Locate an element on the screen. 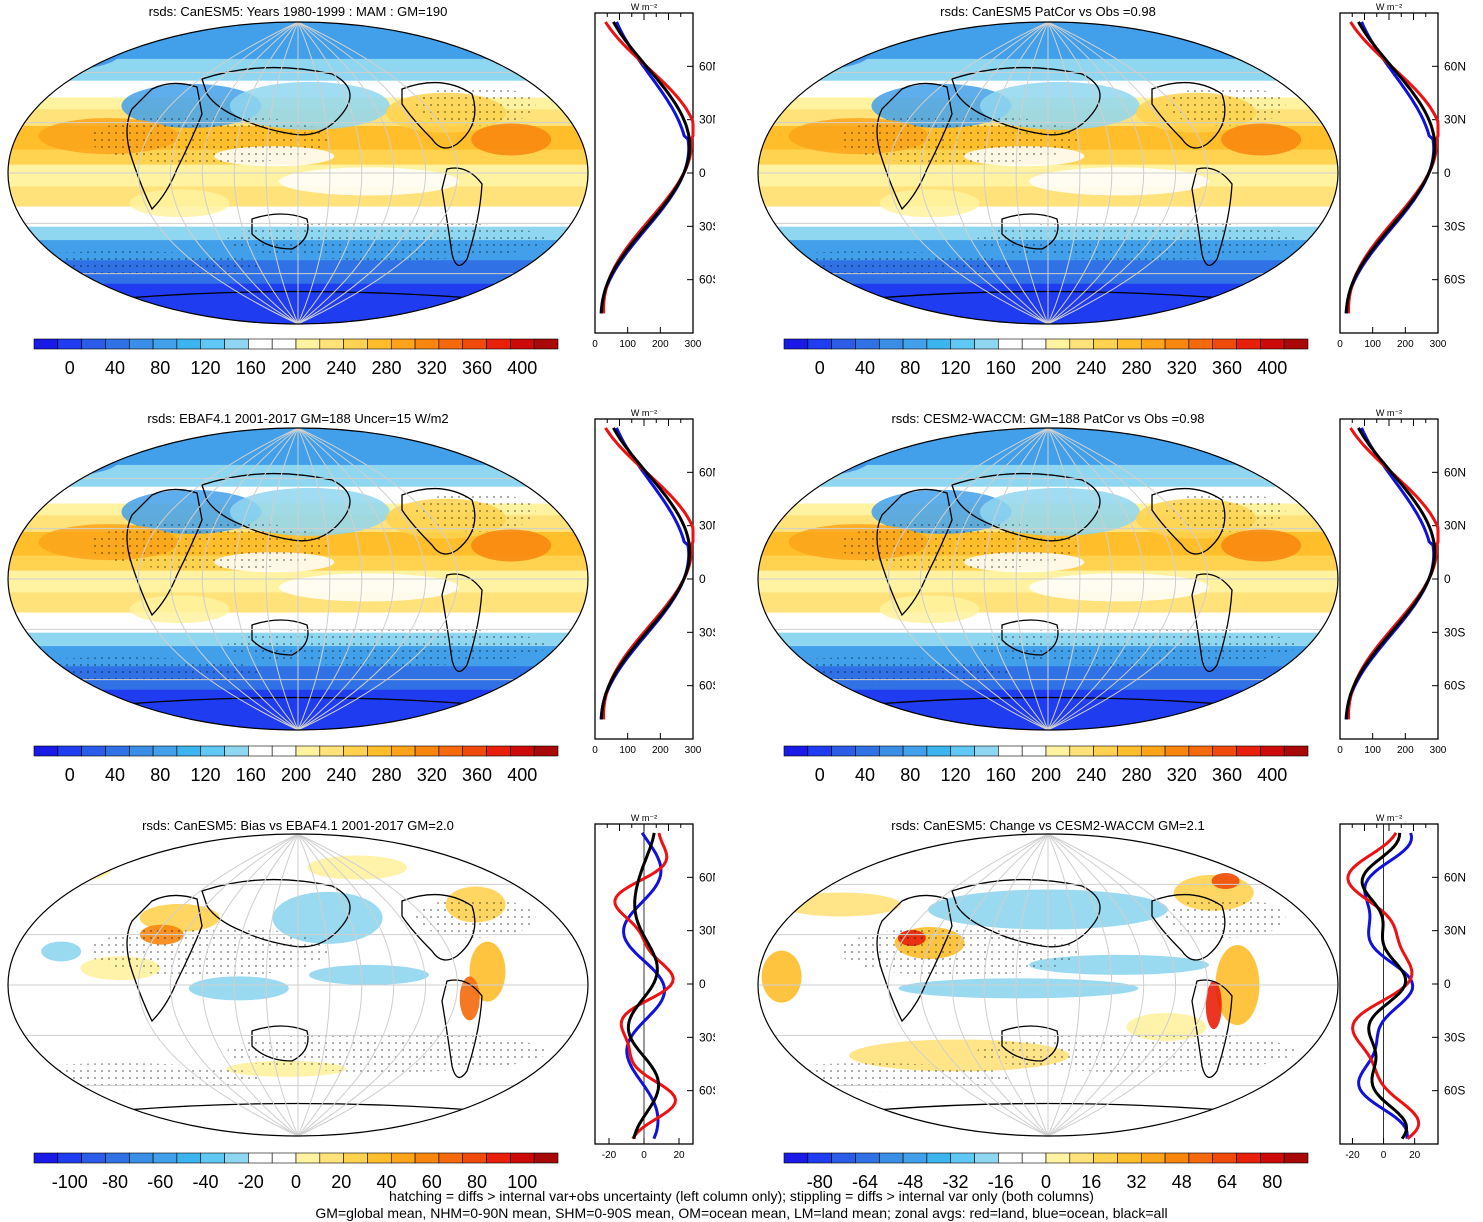 This screenshot has width=1483, height=1222. profile-x-tick-label: 100 is located at coordinates (1372, 344).